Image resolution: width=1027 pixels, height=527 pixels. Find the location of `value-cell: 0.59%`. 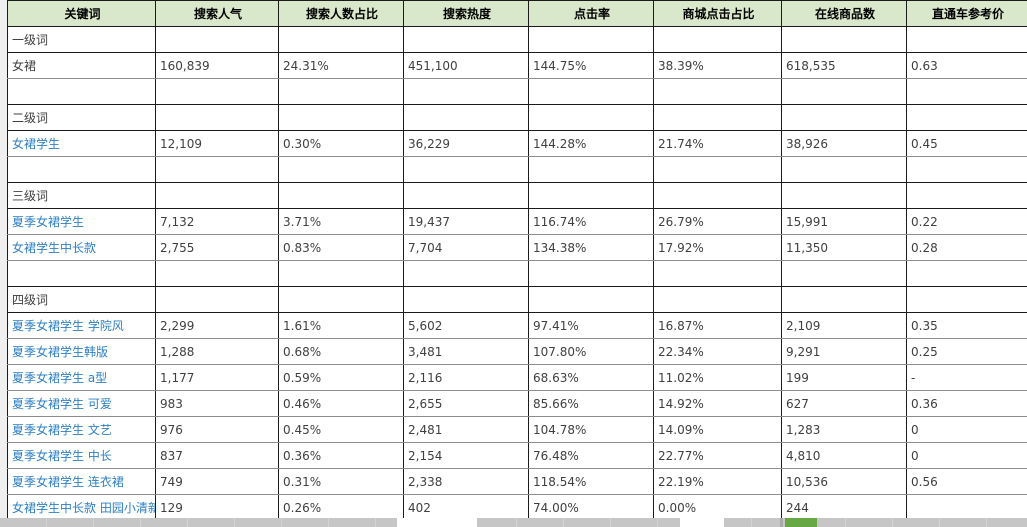

value-cell: 0.59% is located at coordinates (341, 377).